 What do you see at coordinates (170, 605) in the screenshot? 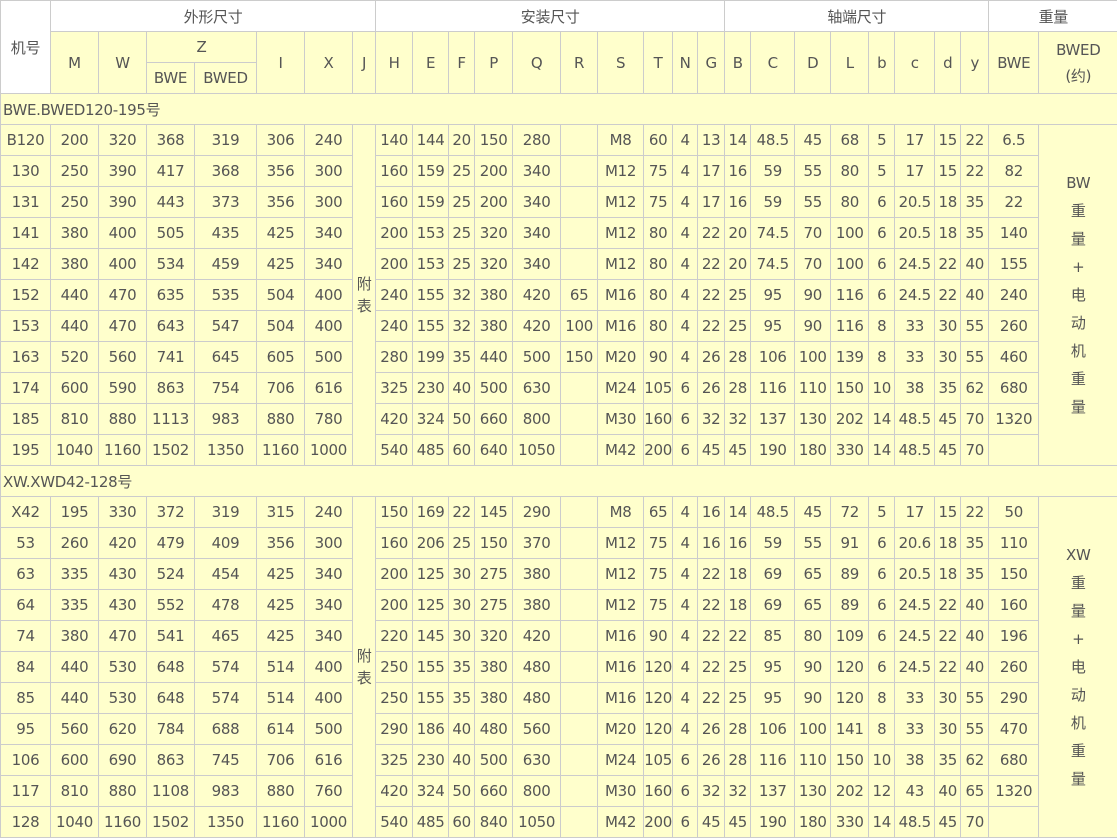
I see `value-cell: 552` at bounding box center [170, 605].